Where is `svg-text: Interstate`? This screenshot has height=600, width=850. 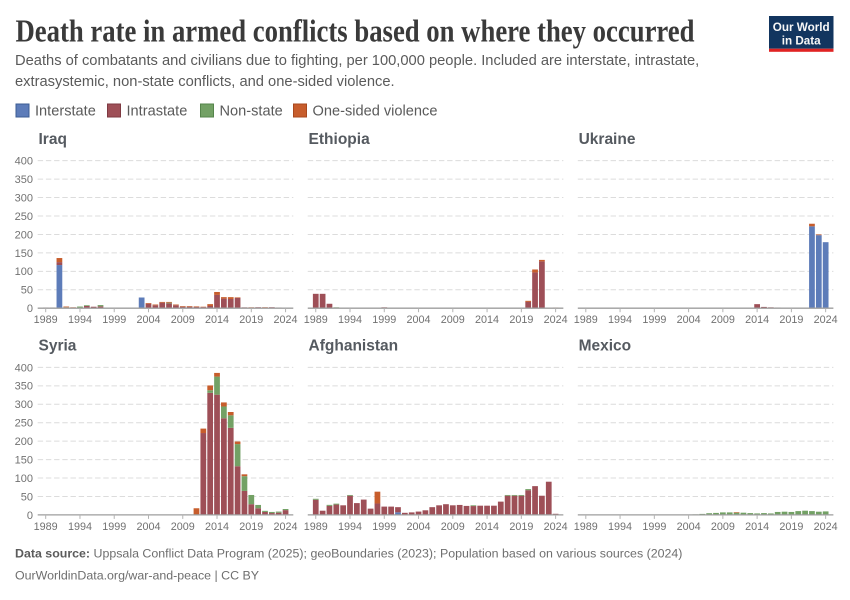 svg-text: Interstate is located at coordinates (65, 112).